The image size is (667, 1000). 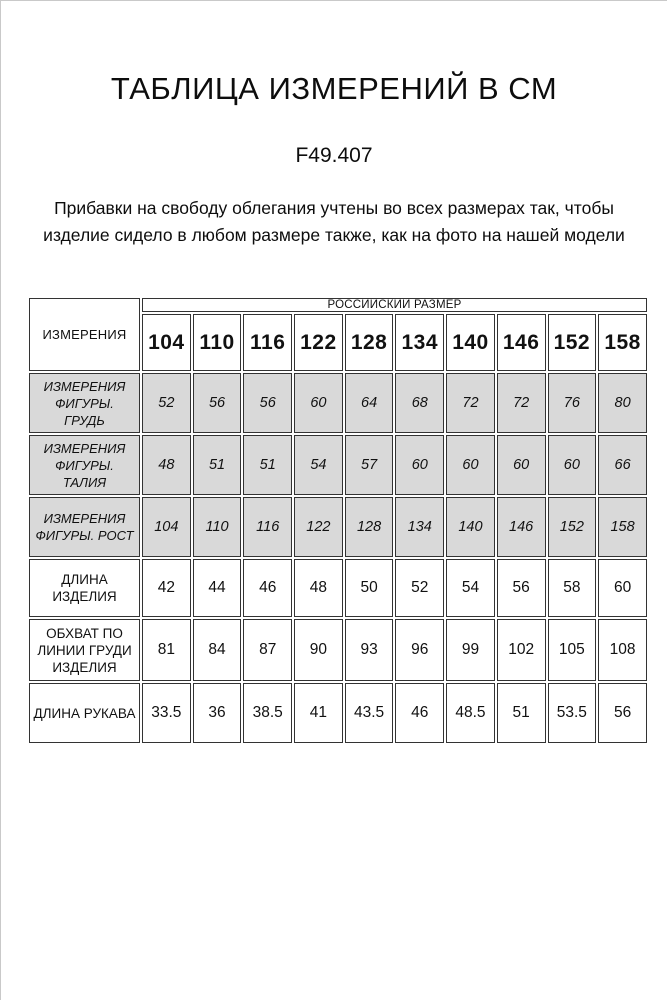 What do you see at coordinates (166, 342) in the screenshot?
I see `size-header-cell: 104` at bounding box center [166, 342].